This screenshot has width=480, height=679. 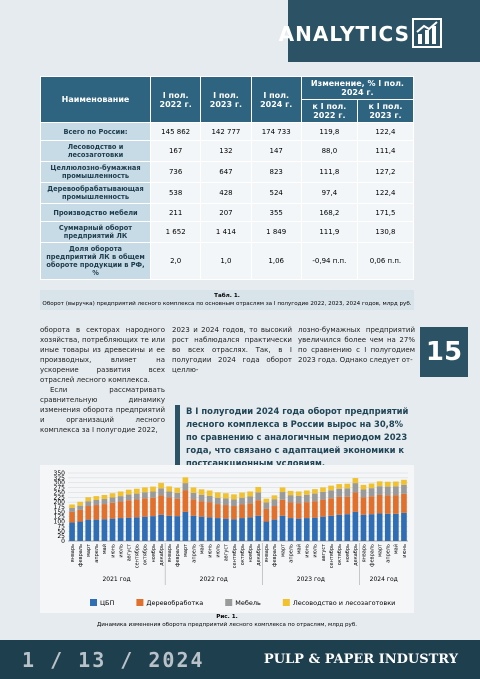 I want to click on caption-label: Табл. 1., so click(x=227, y=296).